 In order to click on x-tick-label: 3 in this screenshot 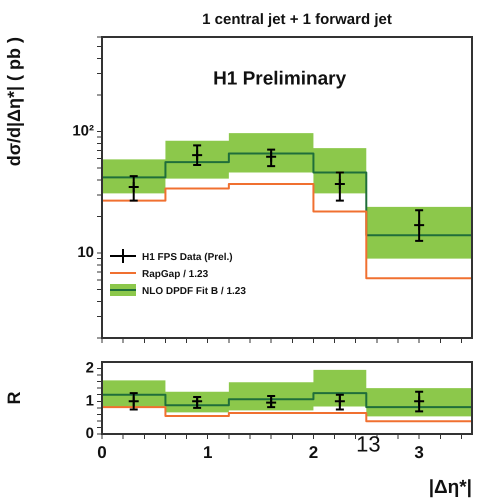, I will do `click(419, 452)`.